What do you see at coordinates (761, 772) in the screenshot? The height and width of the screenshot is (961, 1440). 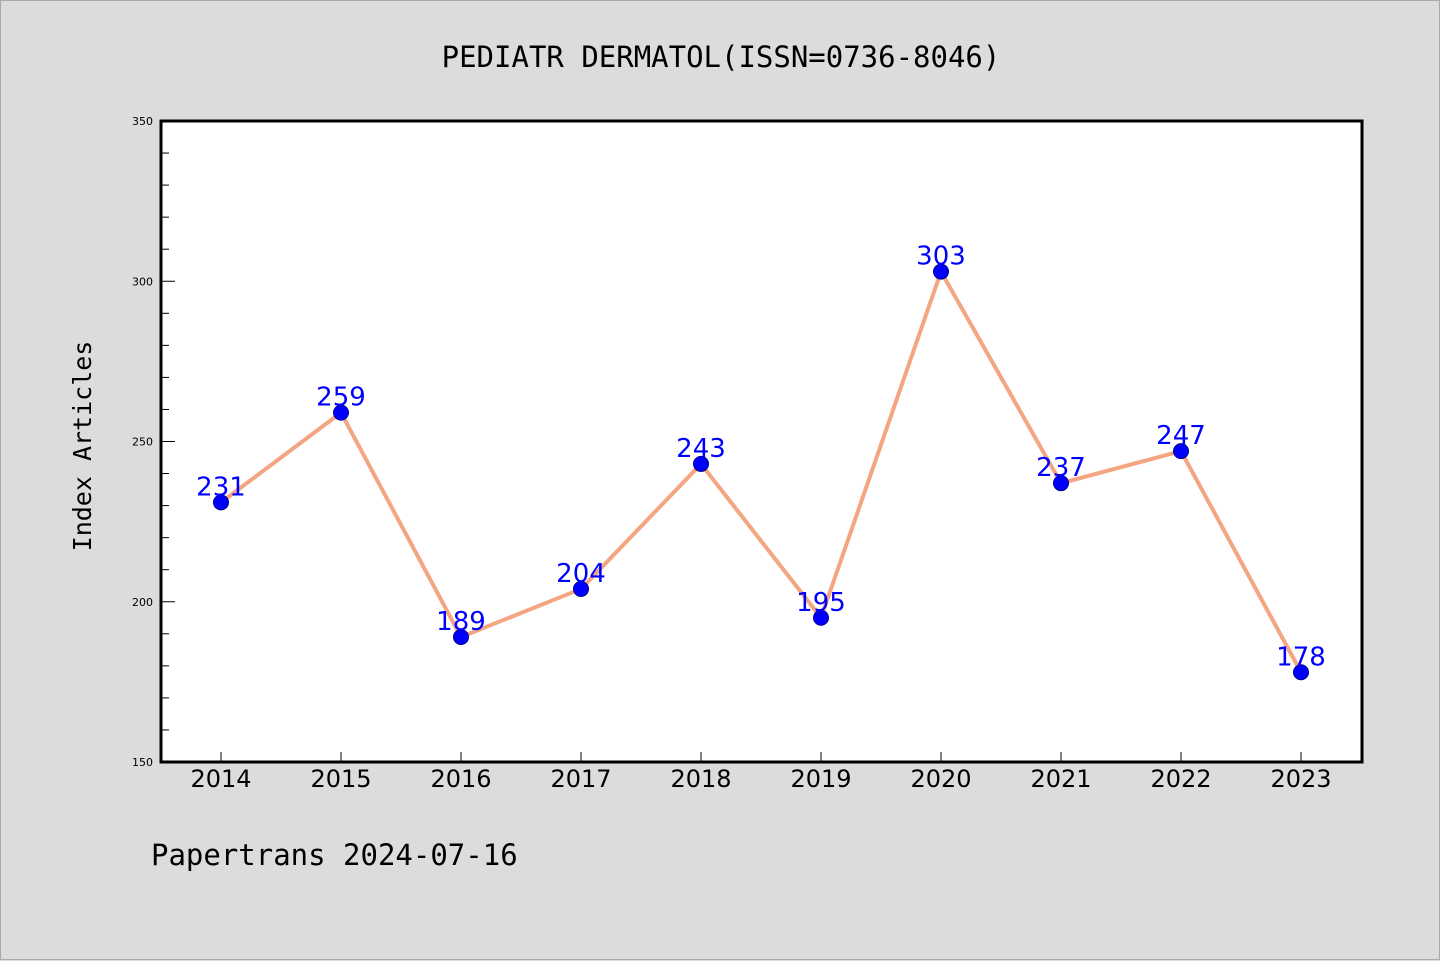 I see `x-axis-ticks: 2014 2015 2016 2017 2018 2019 2020 2021 2022 2023` at bounding box center [761, 772].